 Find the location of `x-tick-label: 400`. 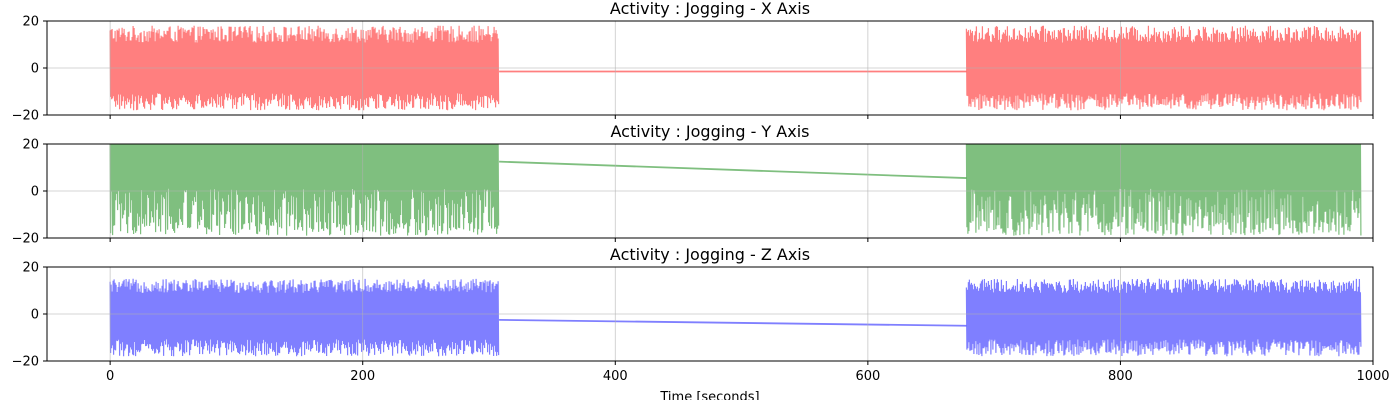

x-tick-label: 400 is located at coordinates (615, 376).